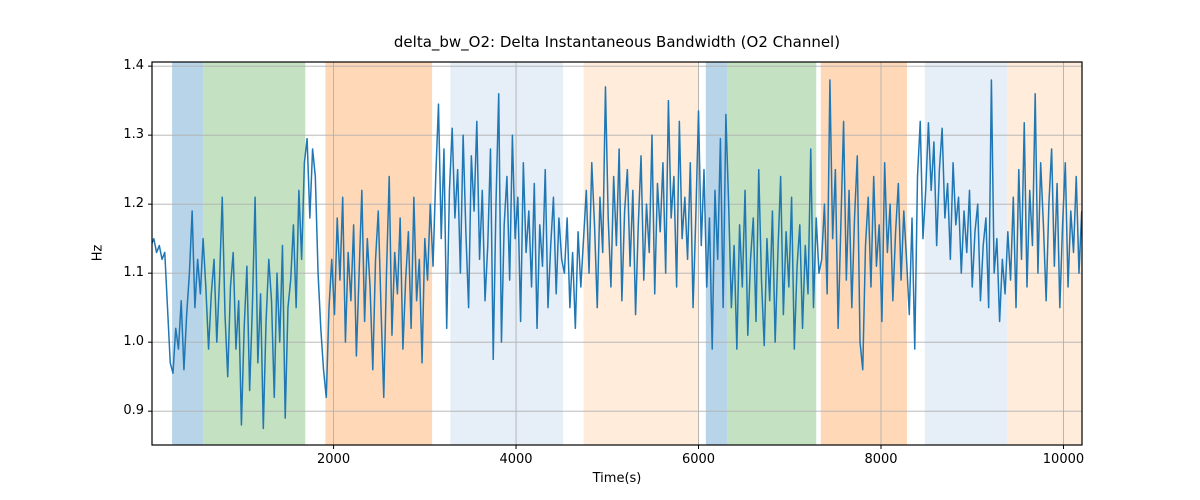 This screenshot has height=500, width=1200. What do you see at coordinates (641, 253) in the screenshot?
I see `light-orange-band` at bounding box center [641, 253].